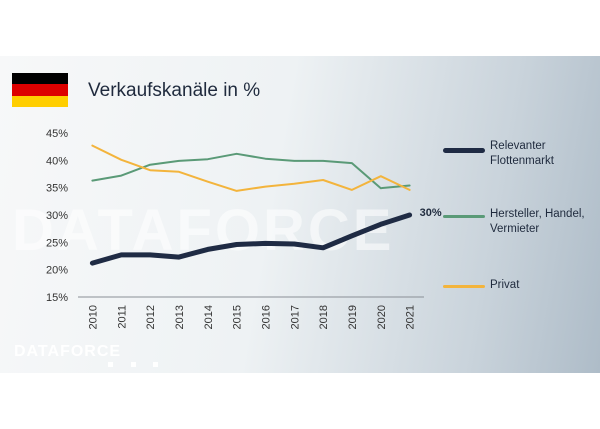  I want to click on legend-label: Relevanter Flottenmarkt, so click(522, 153).